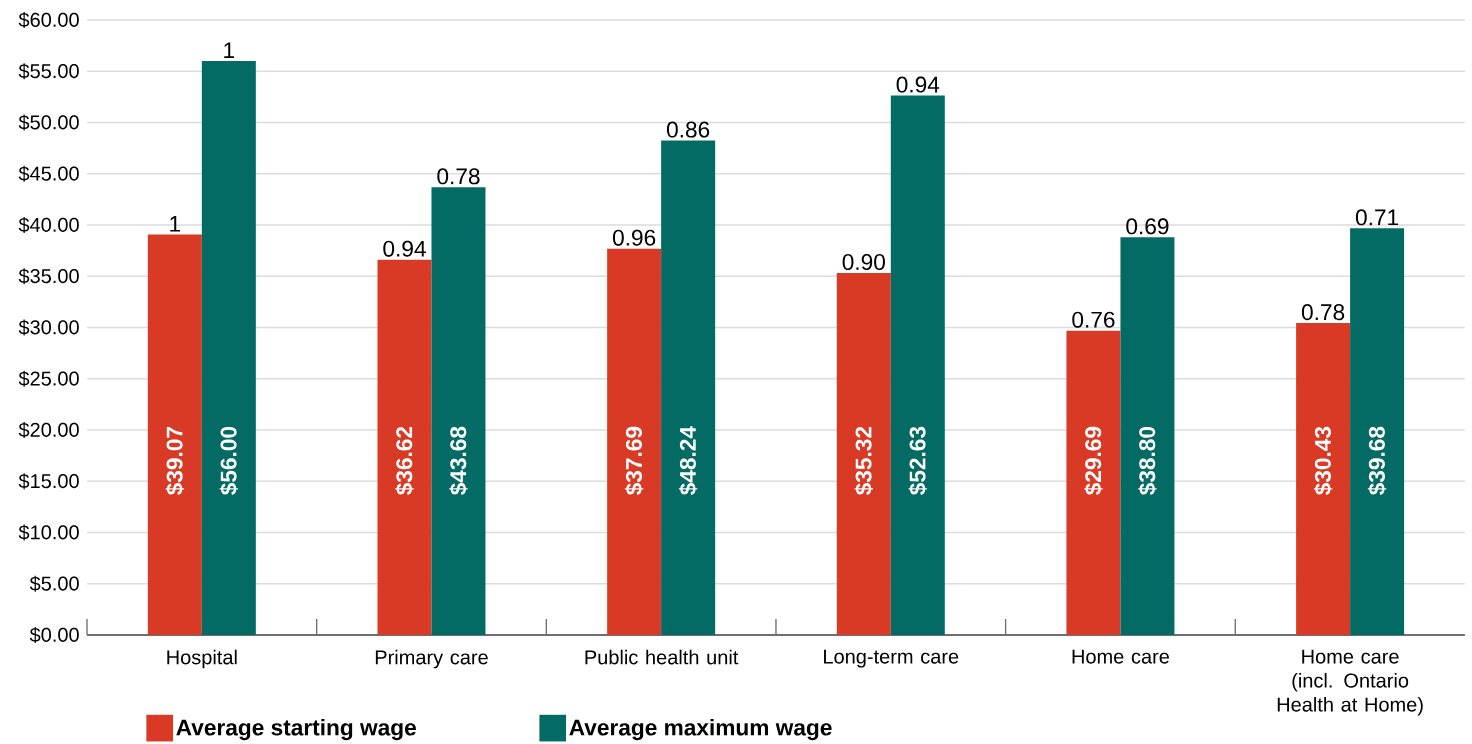 The image size is (1472, 744). I want to click on data-label: $37.69, so click(634, 460).